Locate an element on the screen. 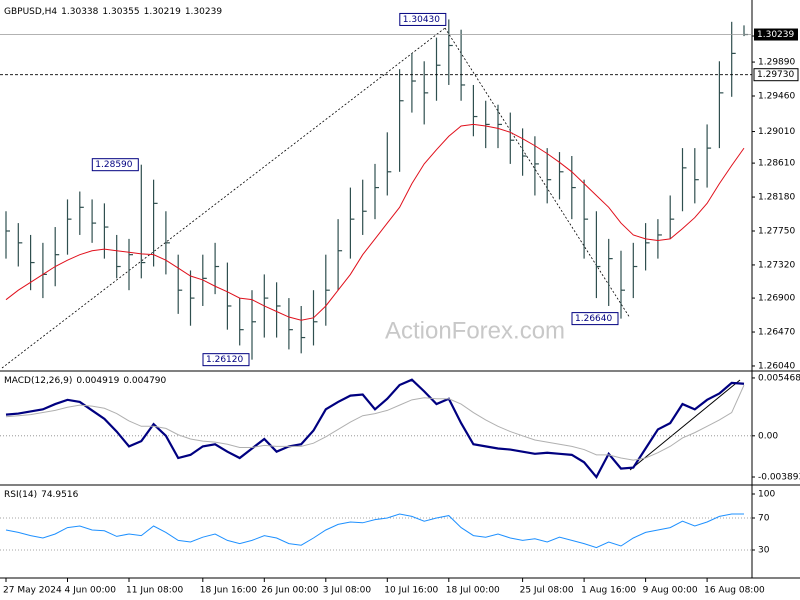 Image resolution: width=800 pixels, height=600 pixels. annotation-label: 1.26120 is located at coordinates (224, 360).